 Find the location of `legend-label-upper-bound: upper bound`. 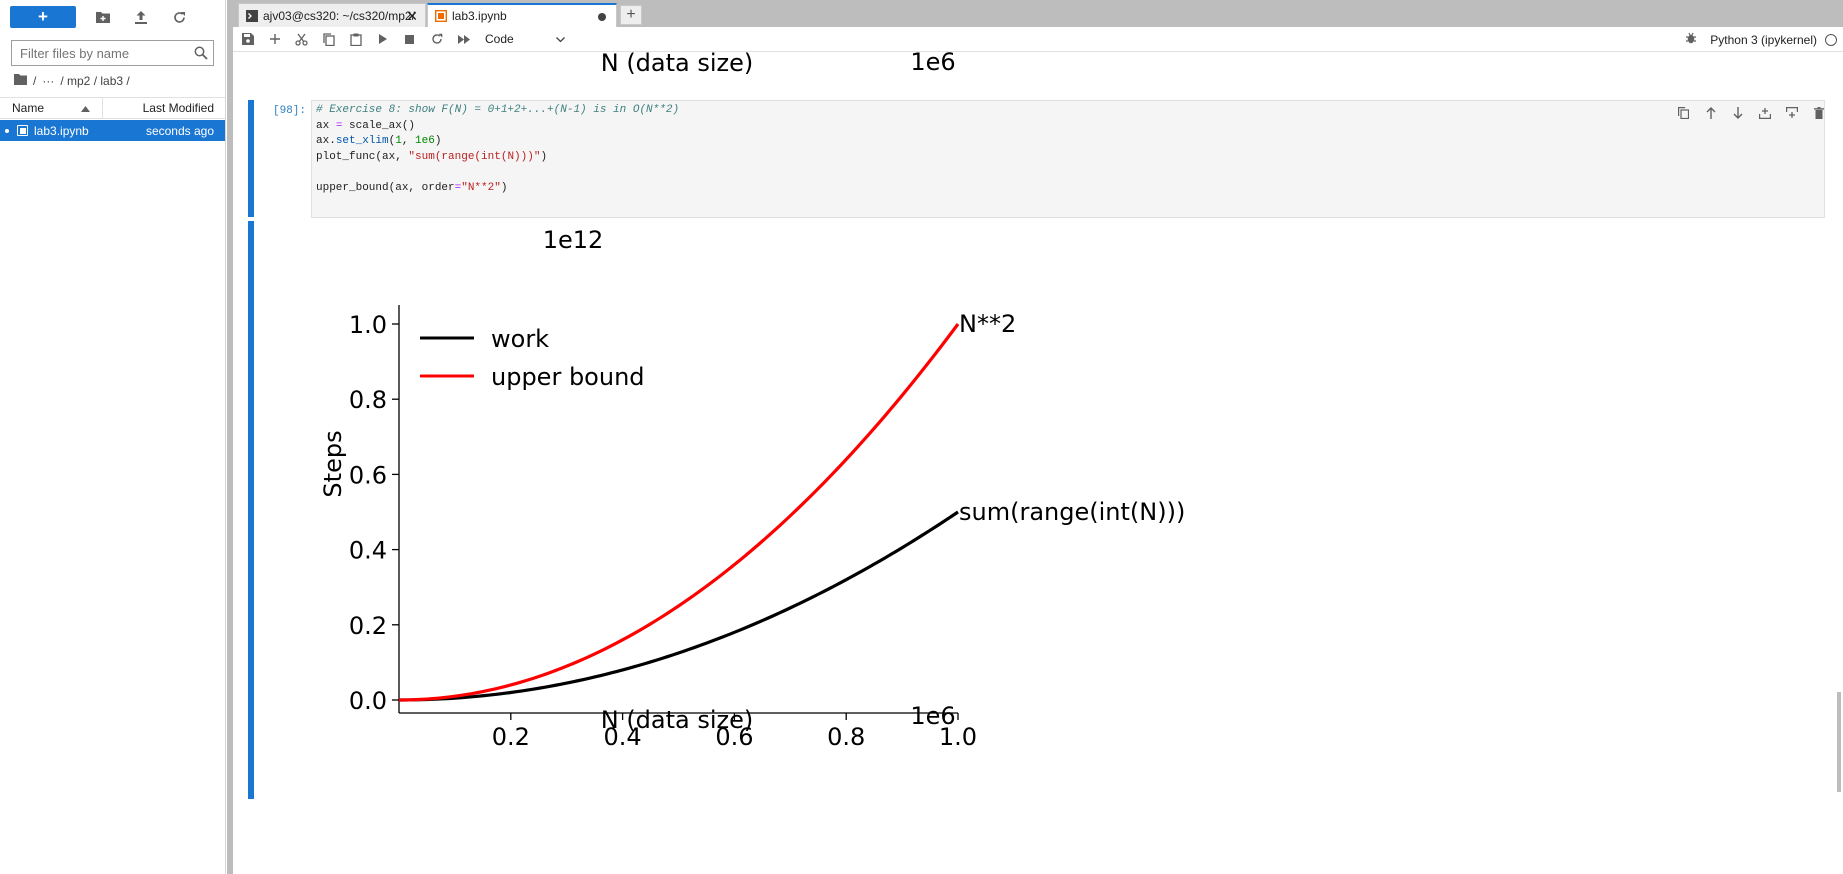

legend-label-upper-bound: upper bound is located at coordinates (568, 377).